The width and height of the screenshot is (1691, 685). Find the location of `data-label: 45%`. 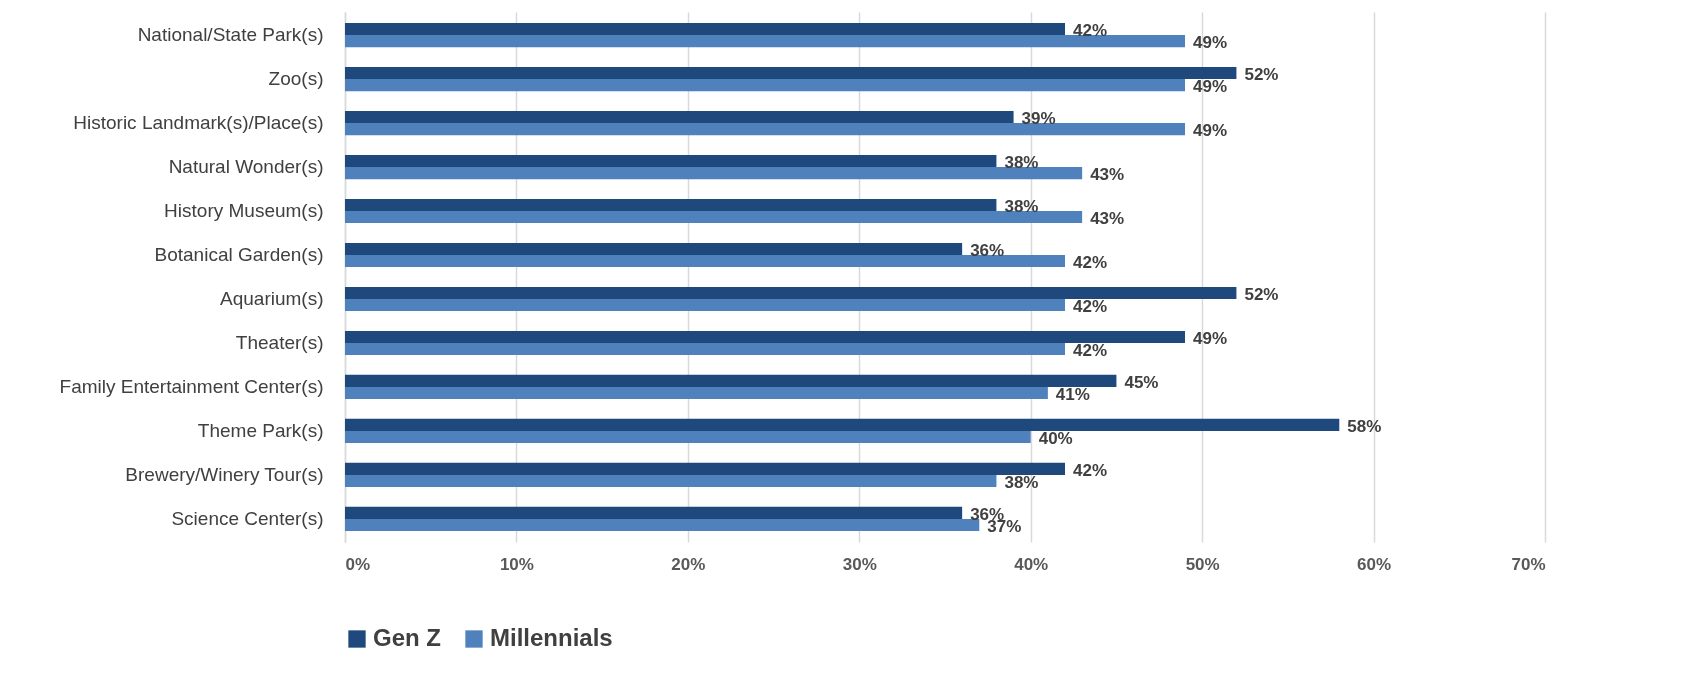

data-label: 45% is located at coordinates (1141, 382).